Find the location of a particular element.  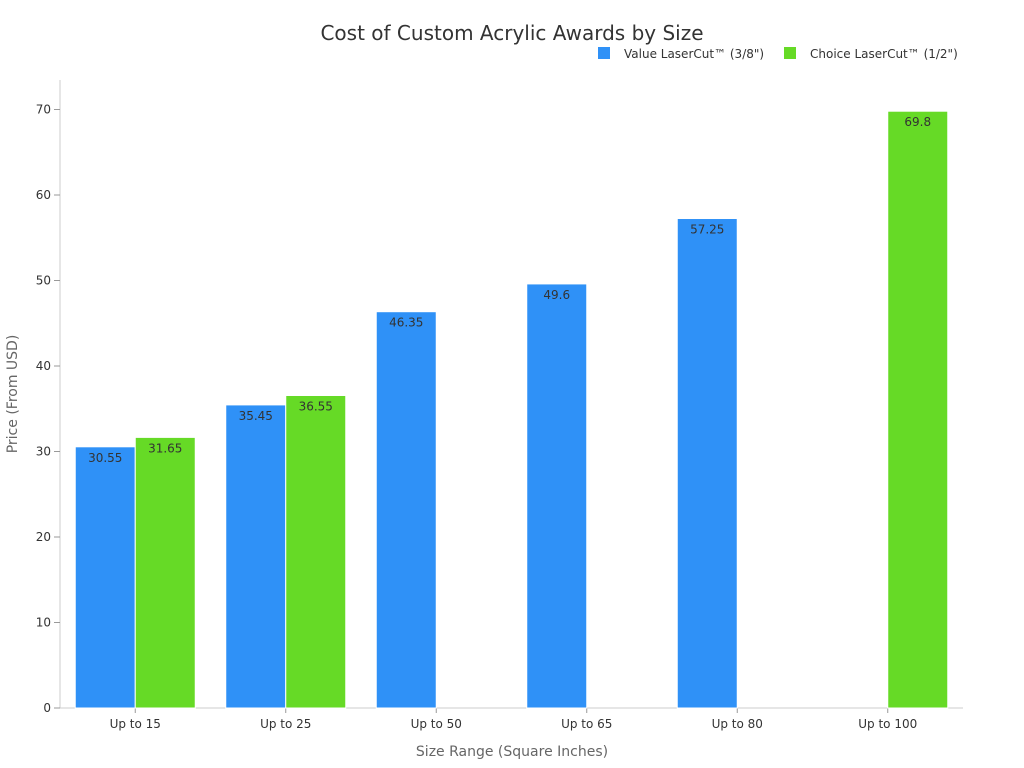

x-tick-label: Up to 50 is located at coordinates (436, 724).